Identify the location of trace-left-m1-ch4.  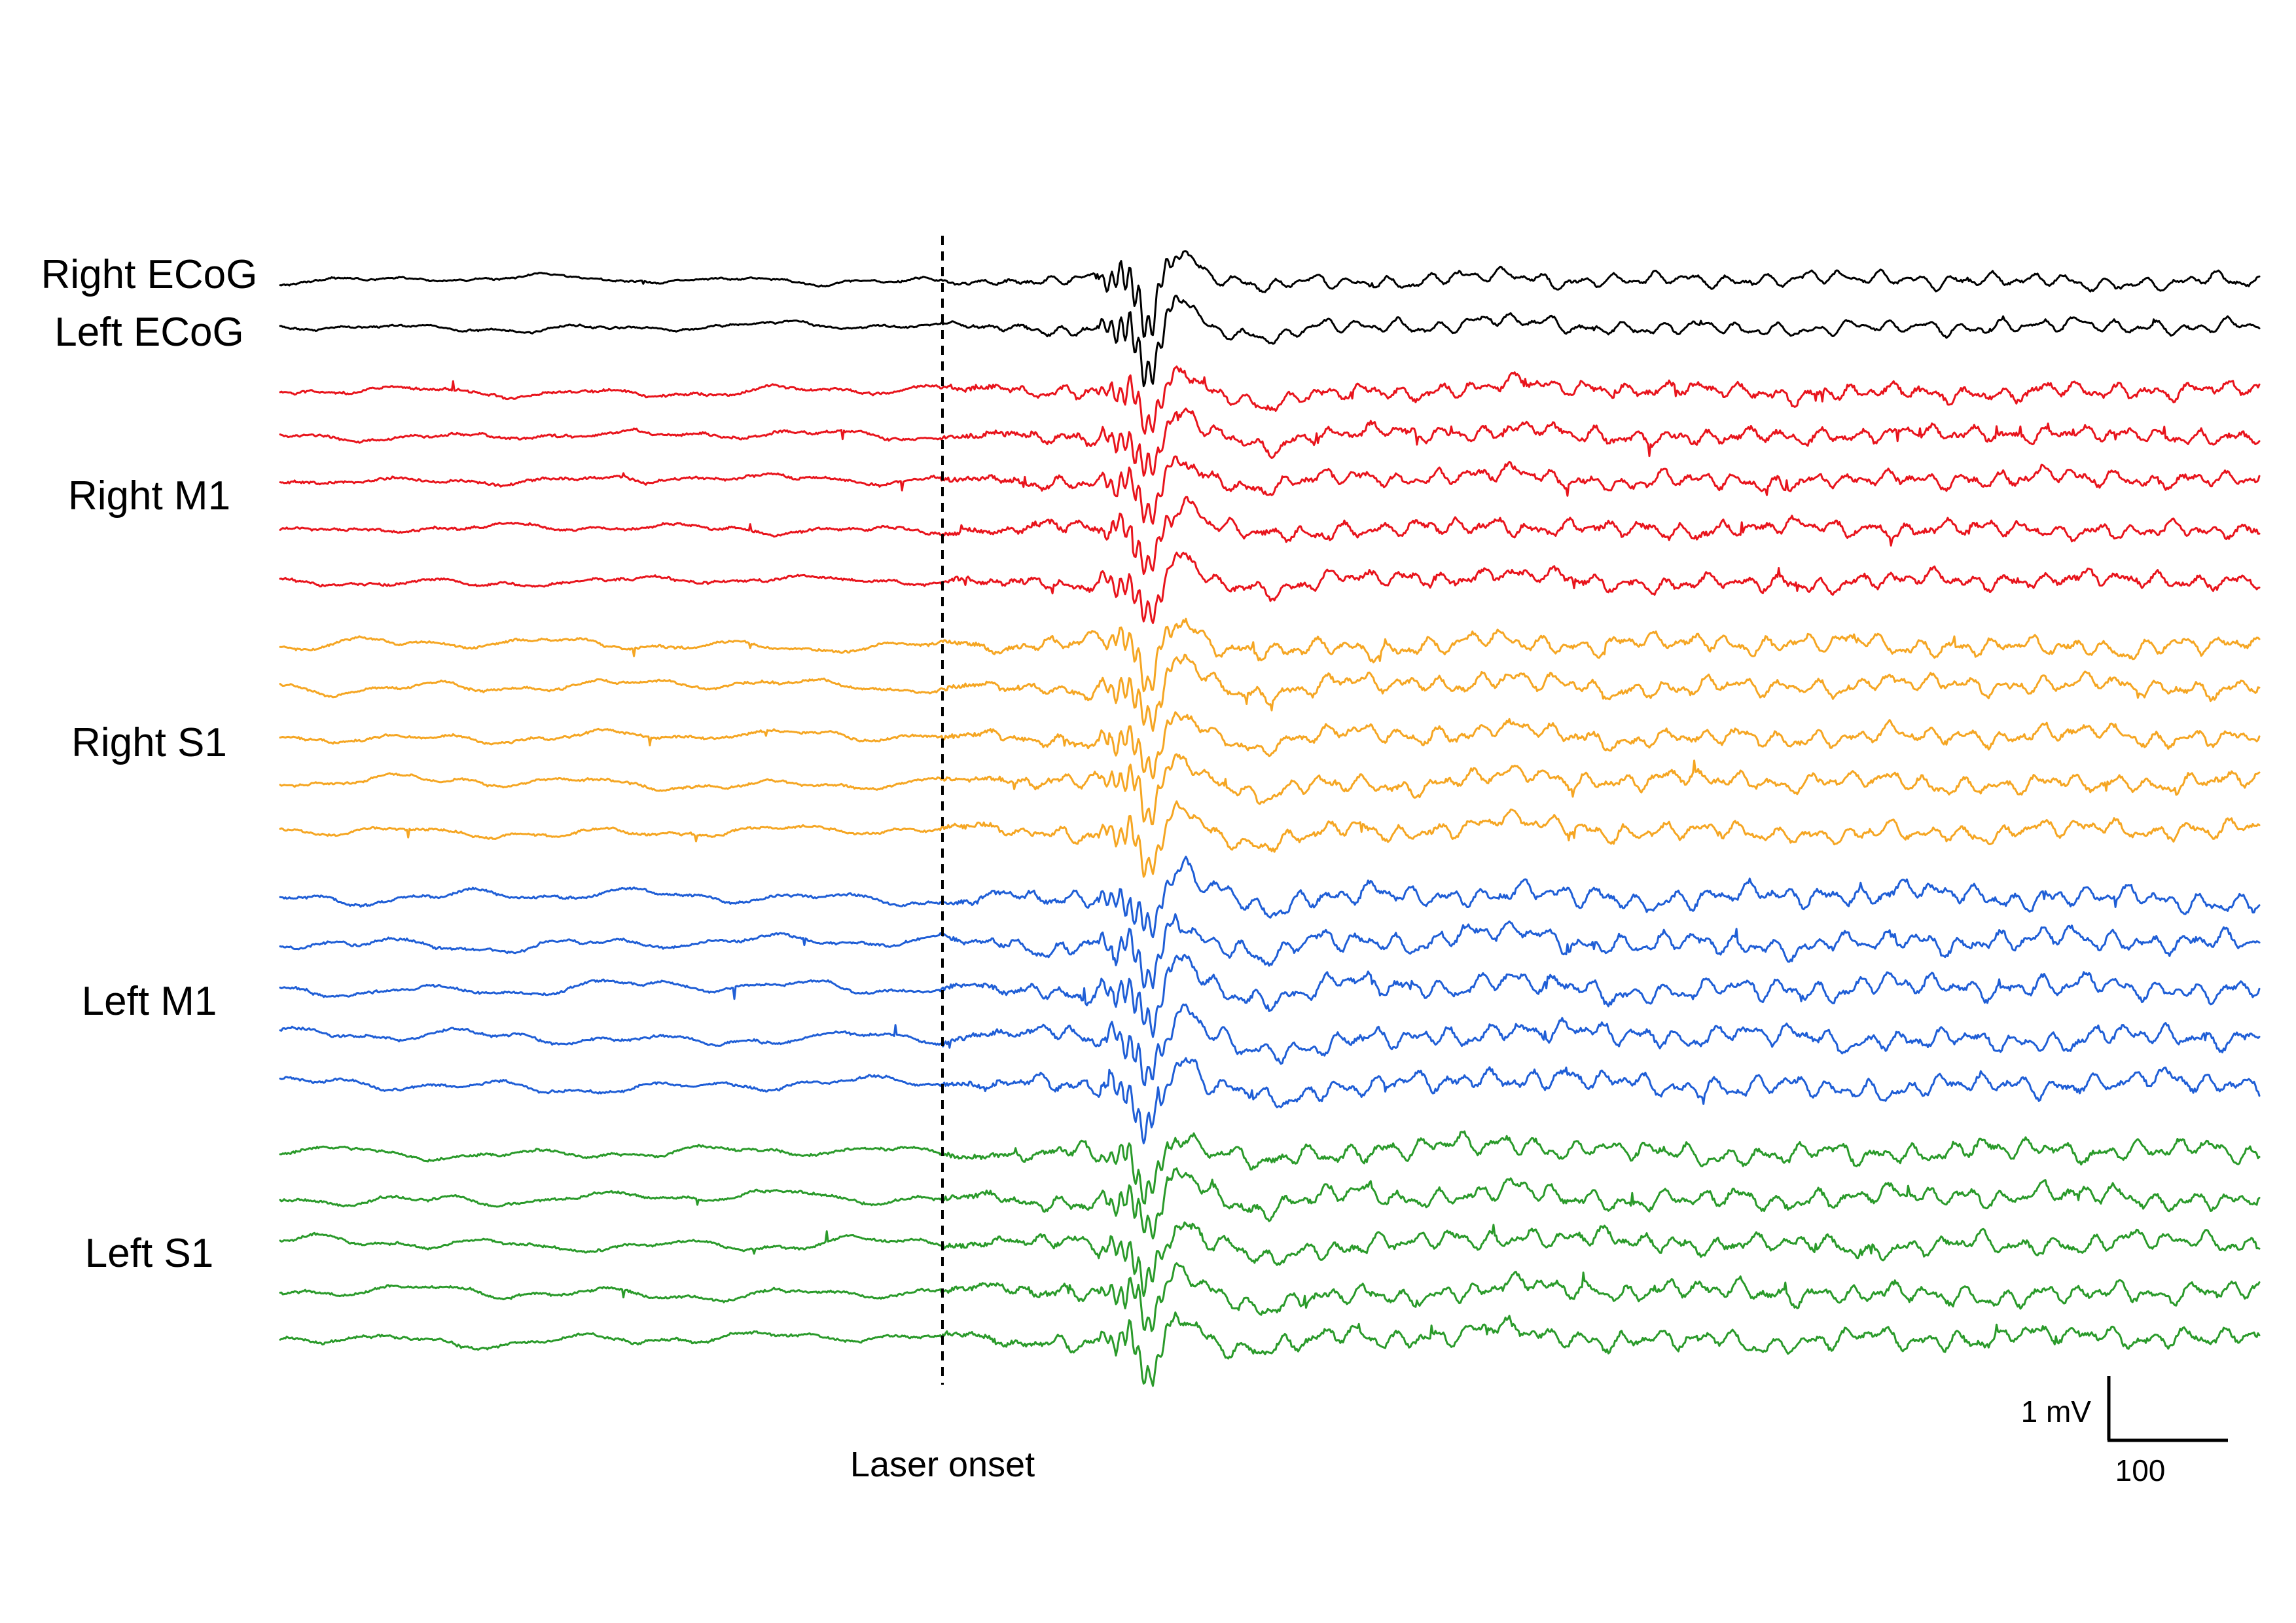
(1270, 1045).